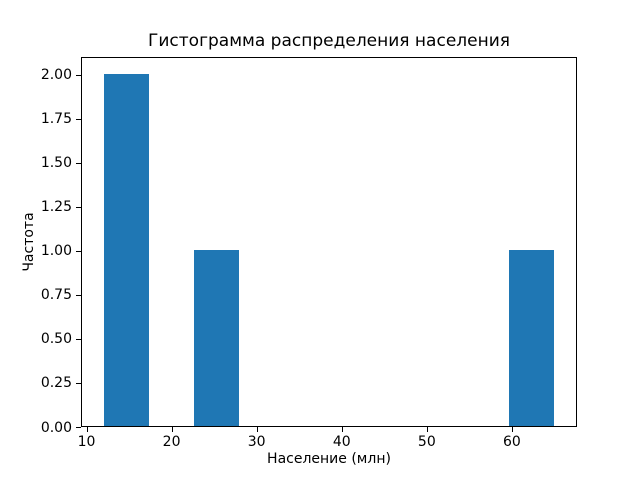 This screenshot has width=640, height=480. Describe the element at coordinates (29, 242) in the screenshot. I see `y-axis-label: Частота` at that location.